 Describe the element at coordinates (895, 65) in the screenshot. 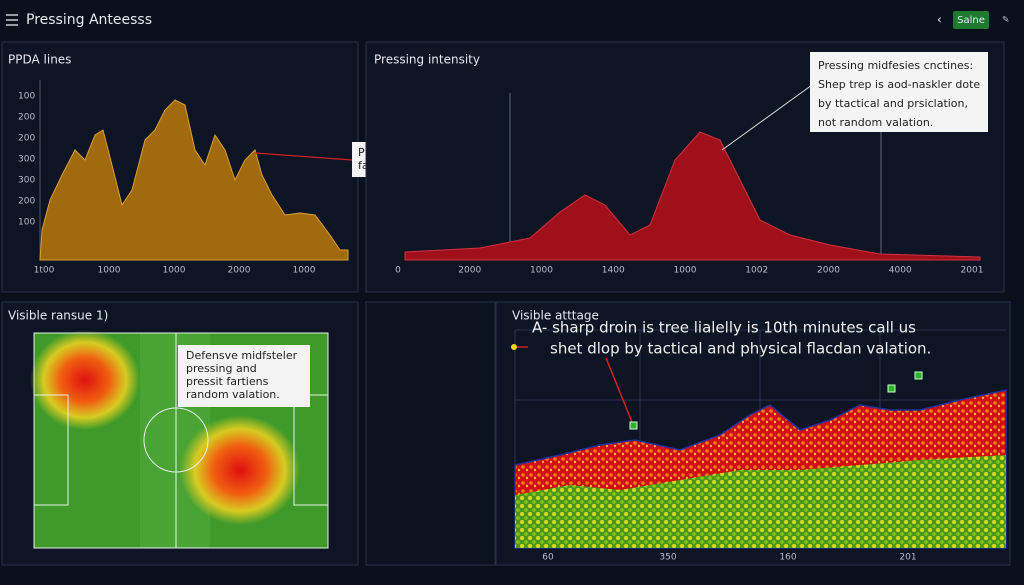

I see `annotation-text: Pressing midfesies cnctines:` at that location.